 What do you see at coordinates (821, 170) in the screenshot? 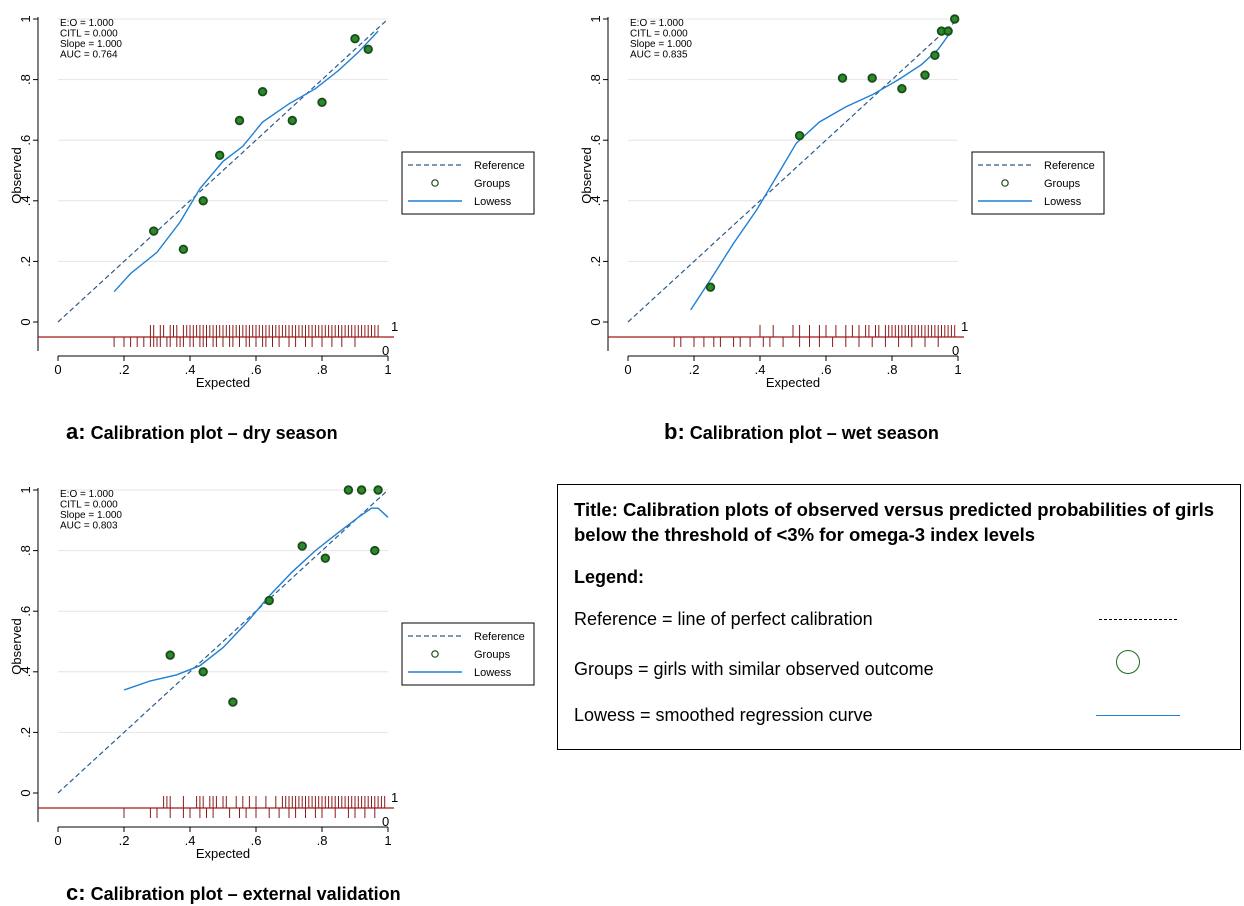
I see `lowess-curve` at bounding box center [821, 170].